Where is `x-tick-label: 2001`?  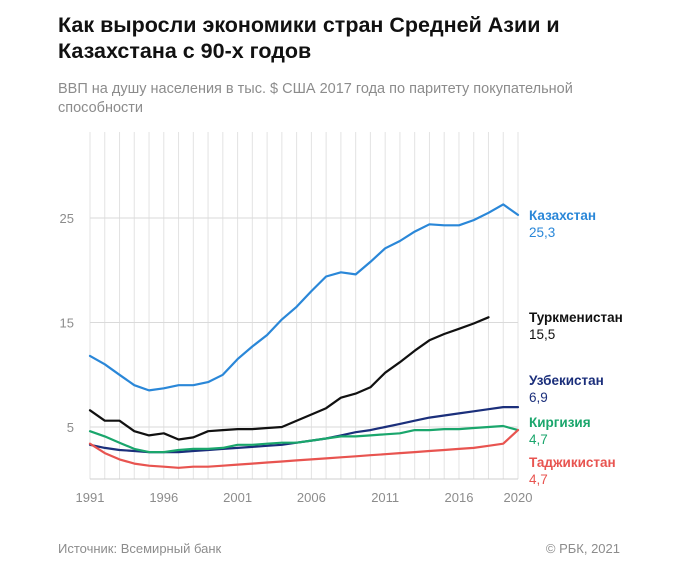
x-tick-label: 2001 is located at coordinates (237, 497).